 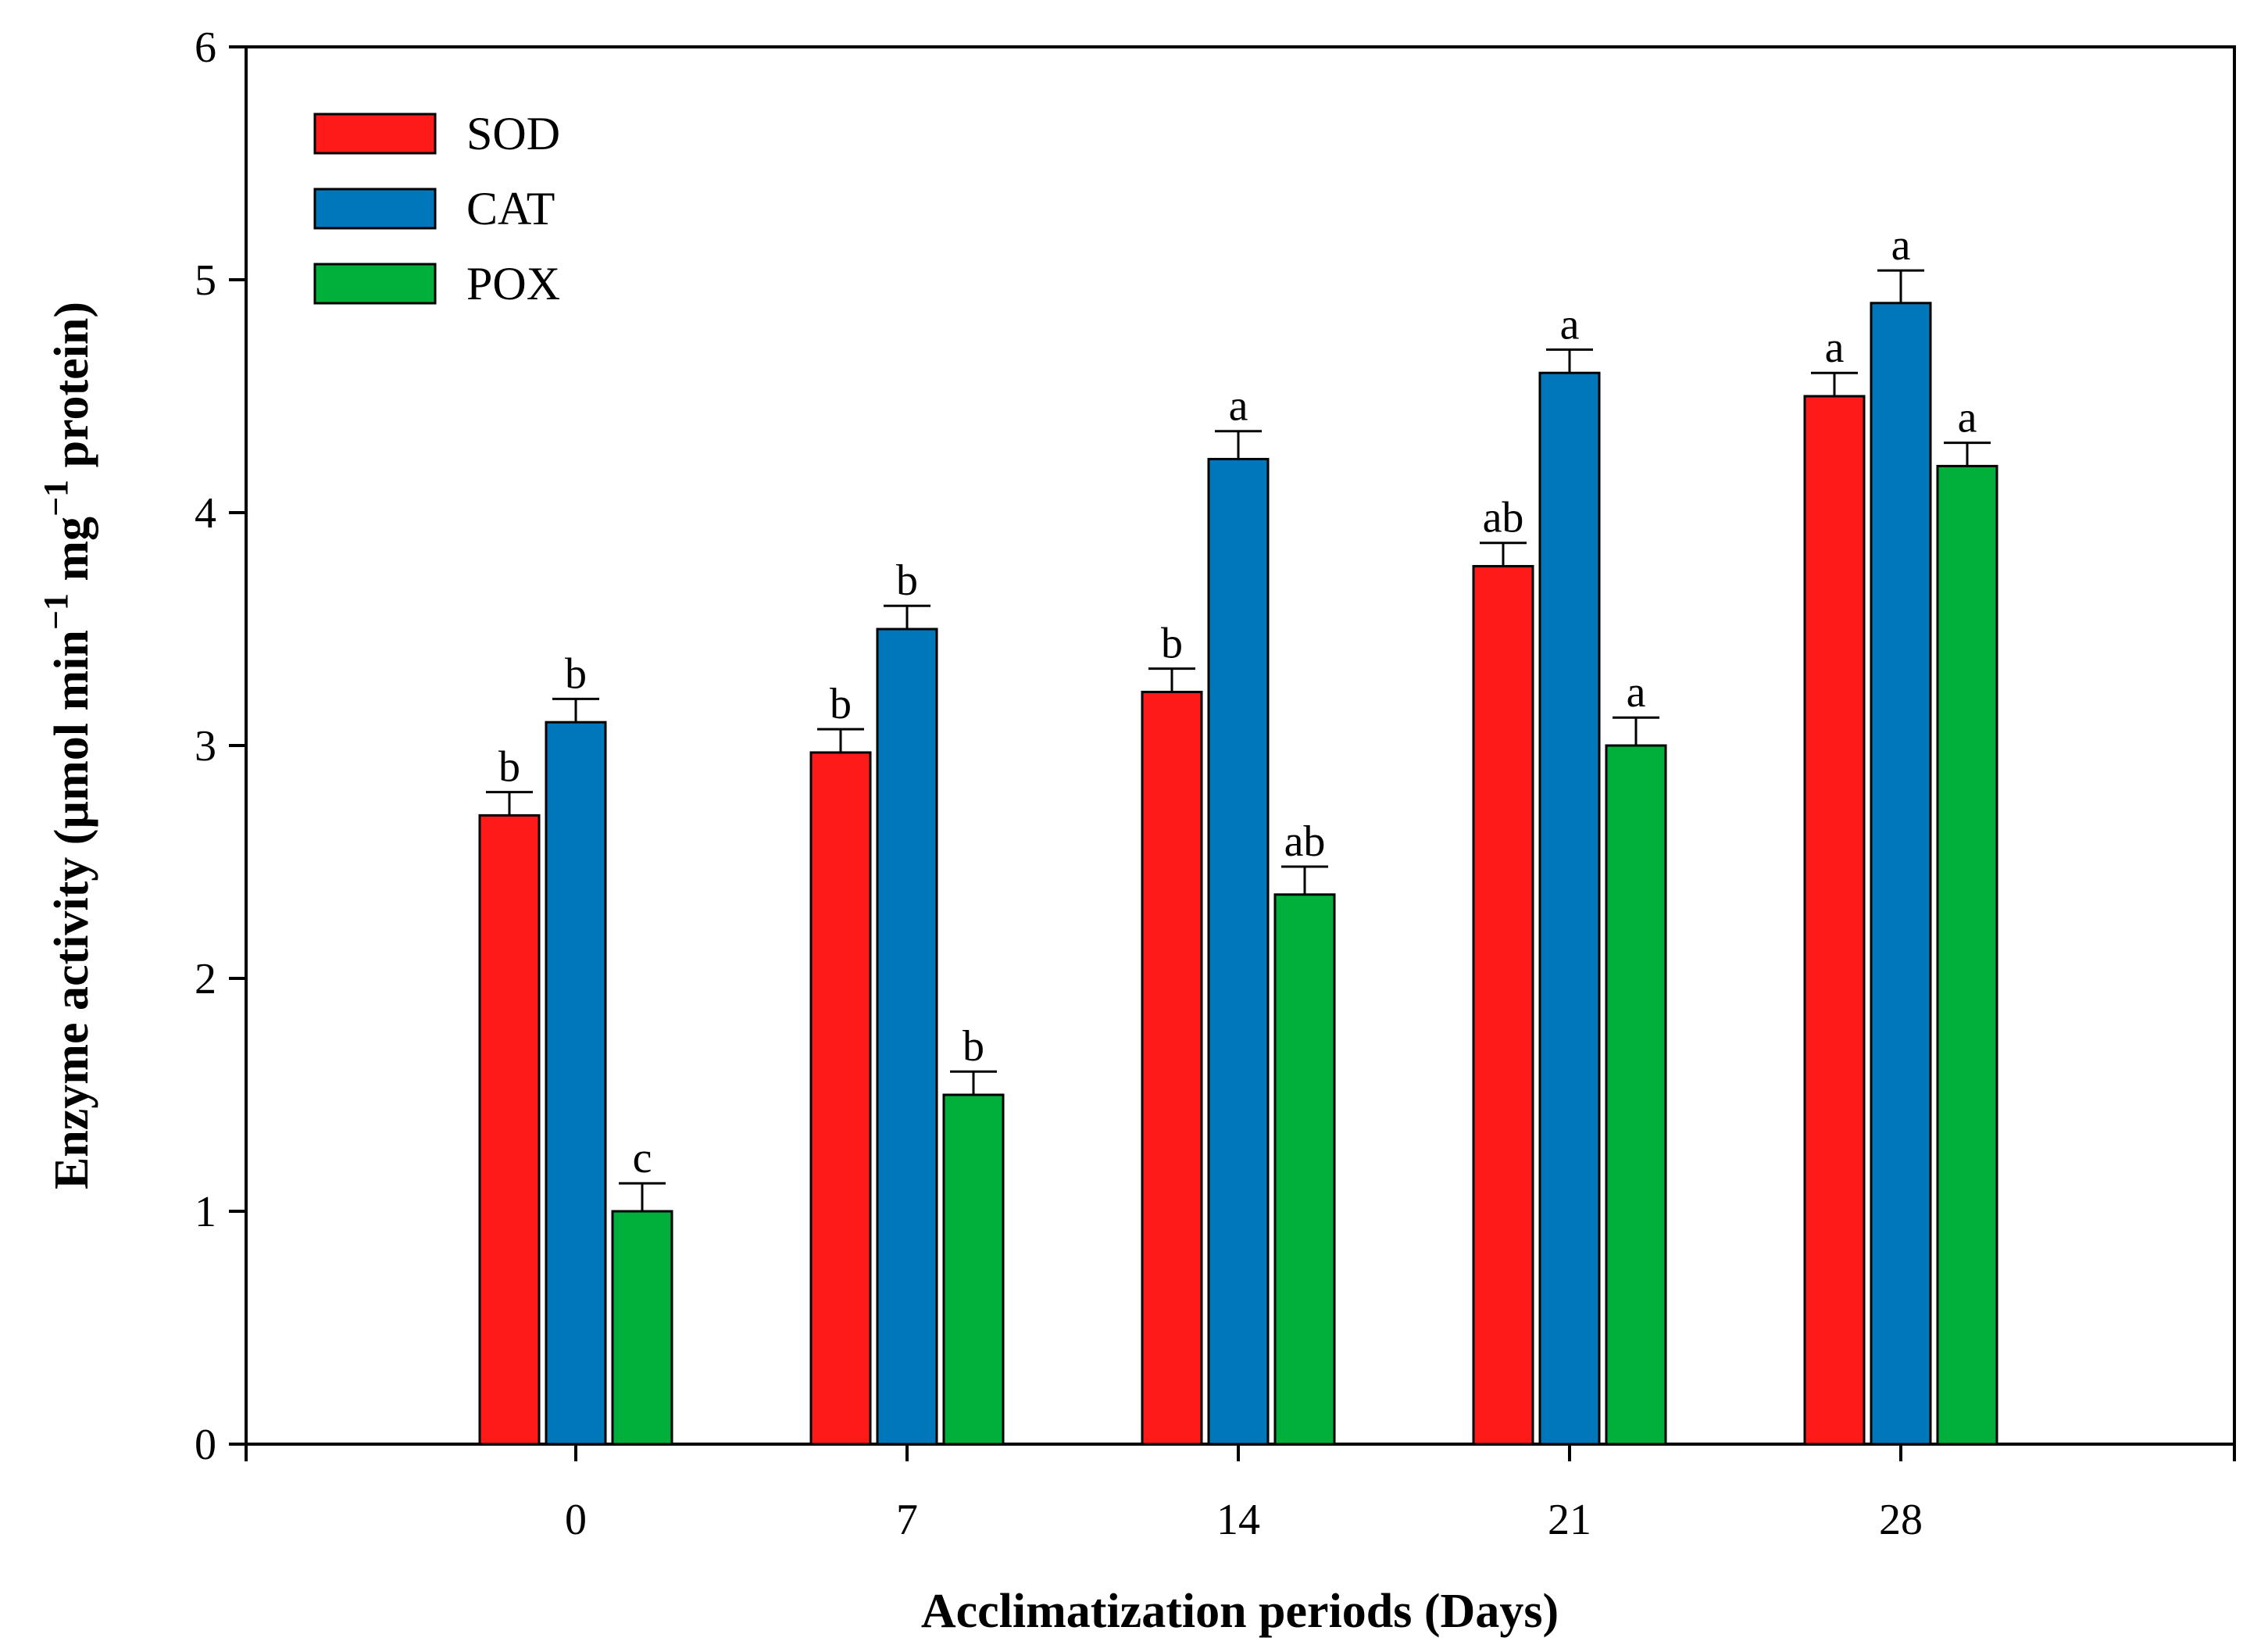 I want to click on y-tick-label: 1, so click(x=205, y=1212).